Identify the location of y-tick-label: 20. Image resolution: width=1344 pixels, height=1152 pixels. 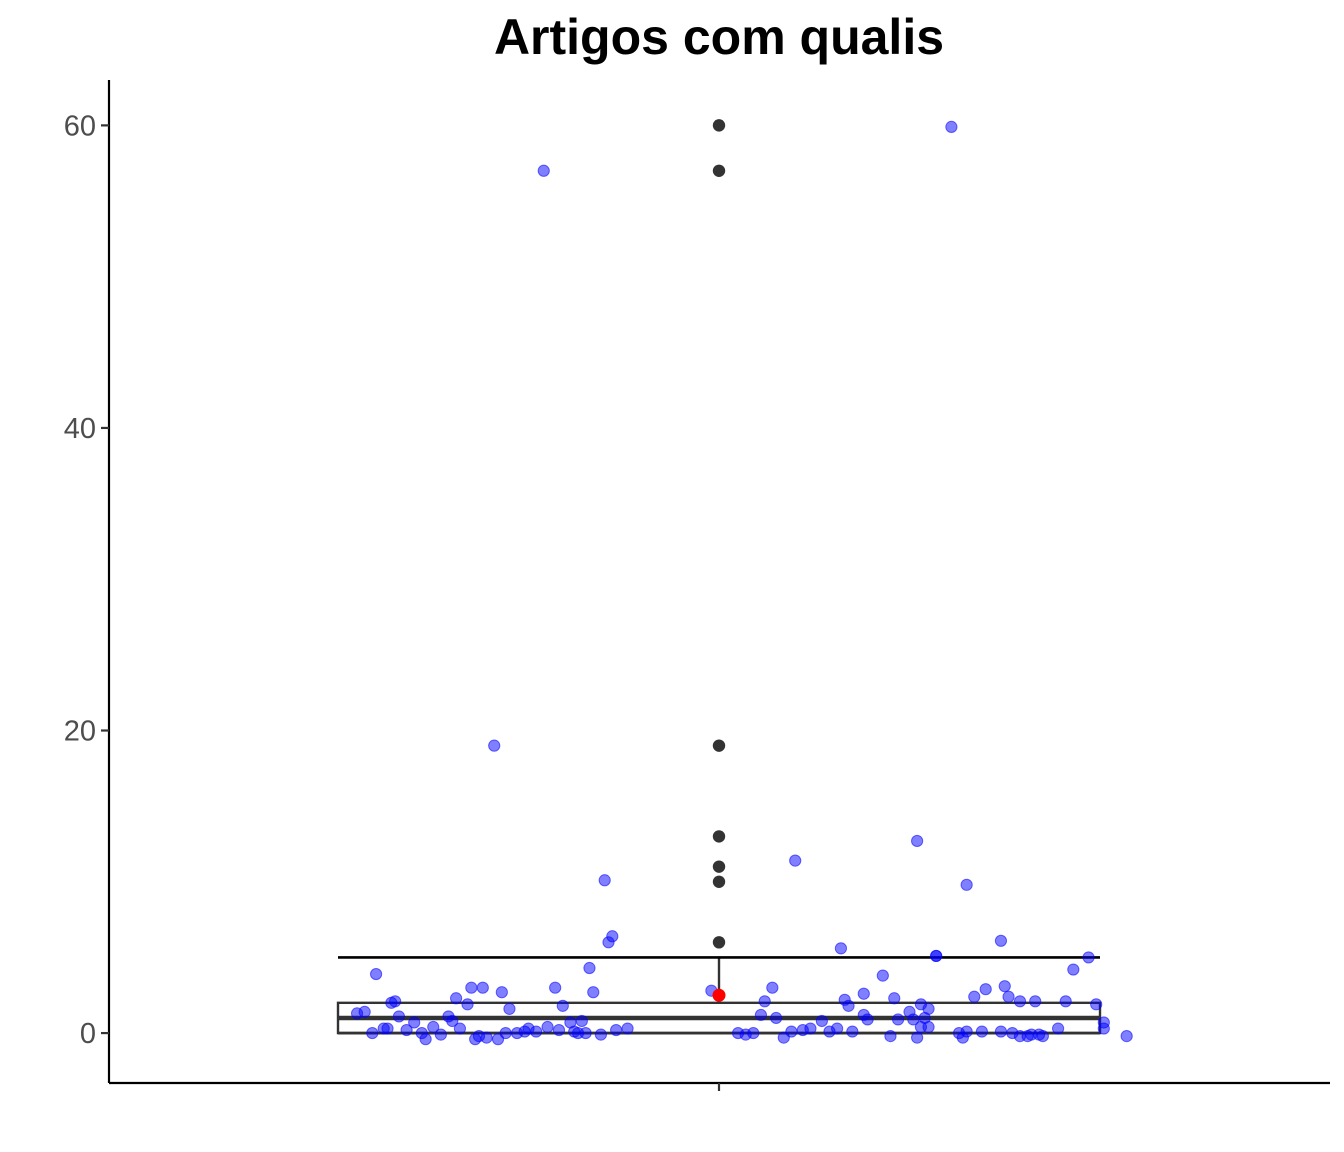
(80, 732).